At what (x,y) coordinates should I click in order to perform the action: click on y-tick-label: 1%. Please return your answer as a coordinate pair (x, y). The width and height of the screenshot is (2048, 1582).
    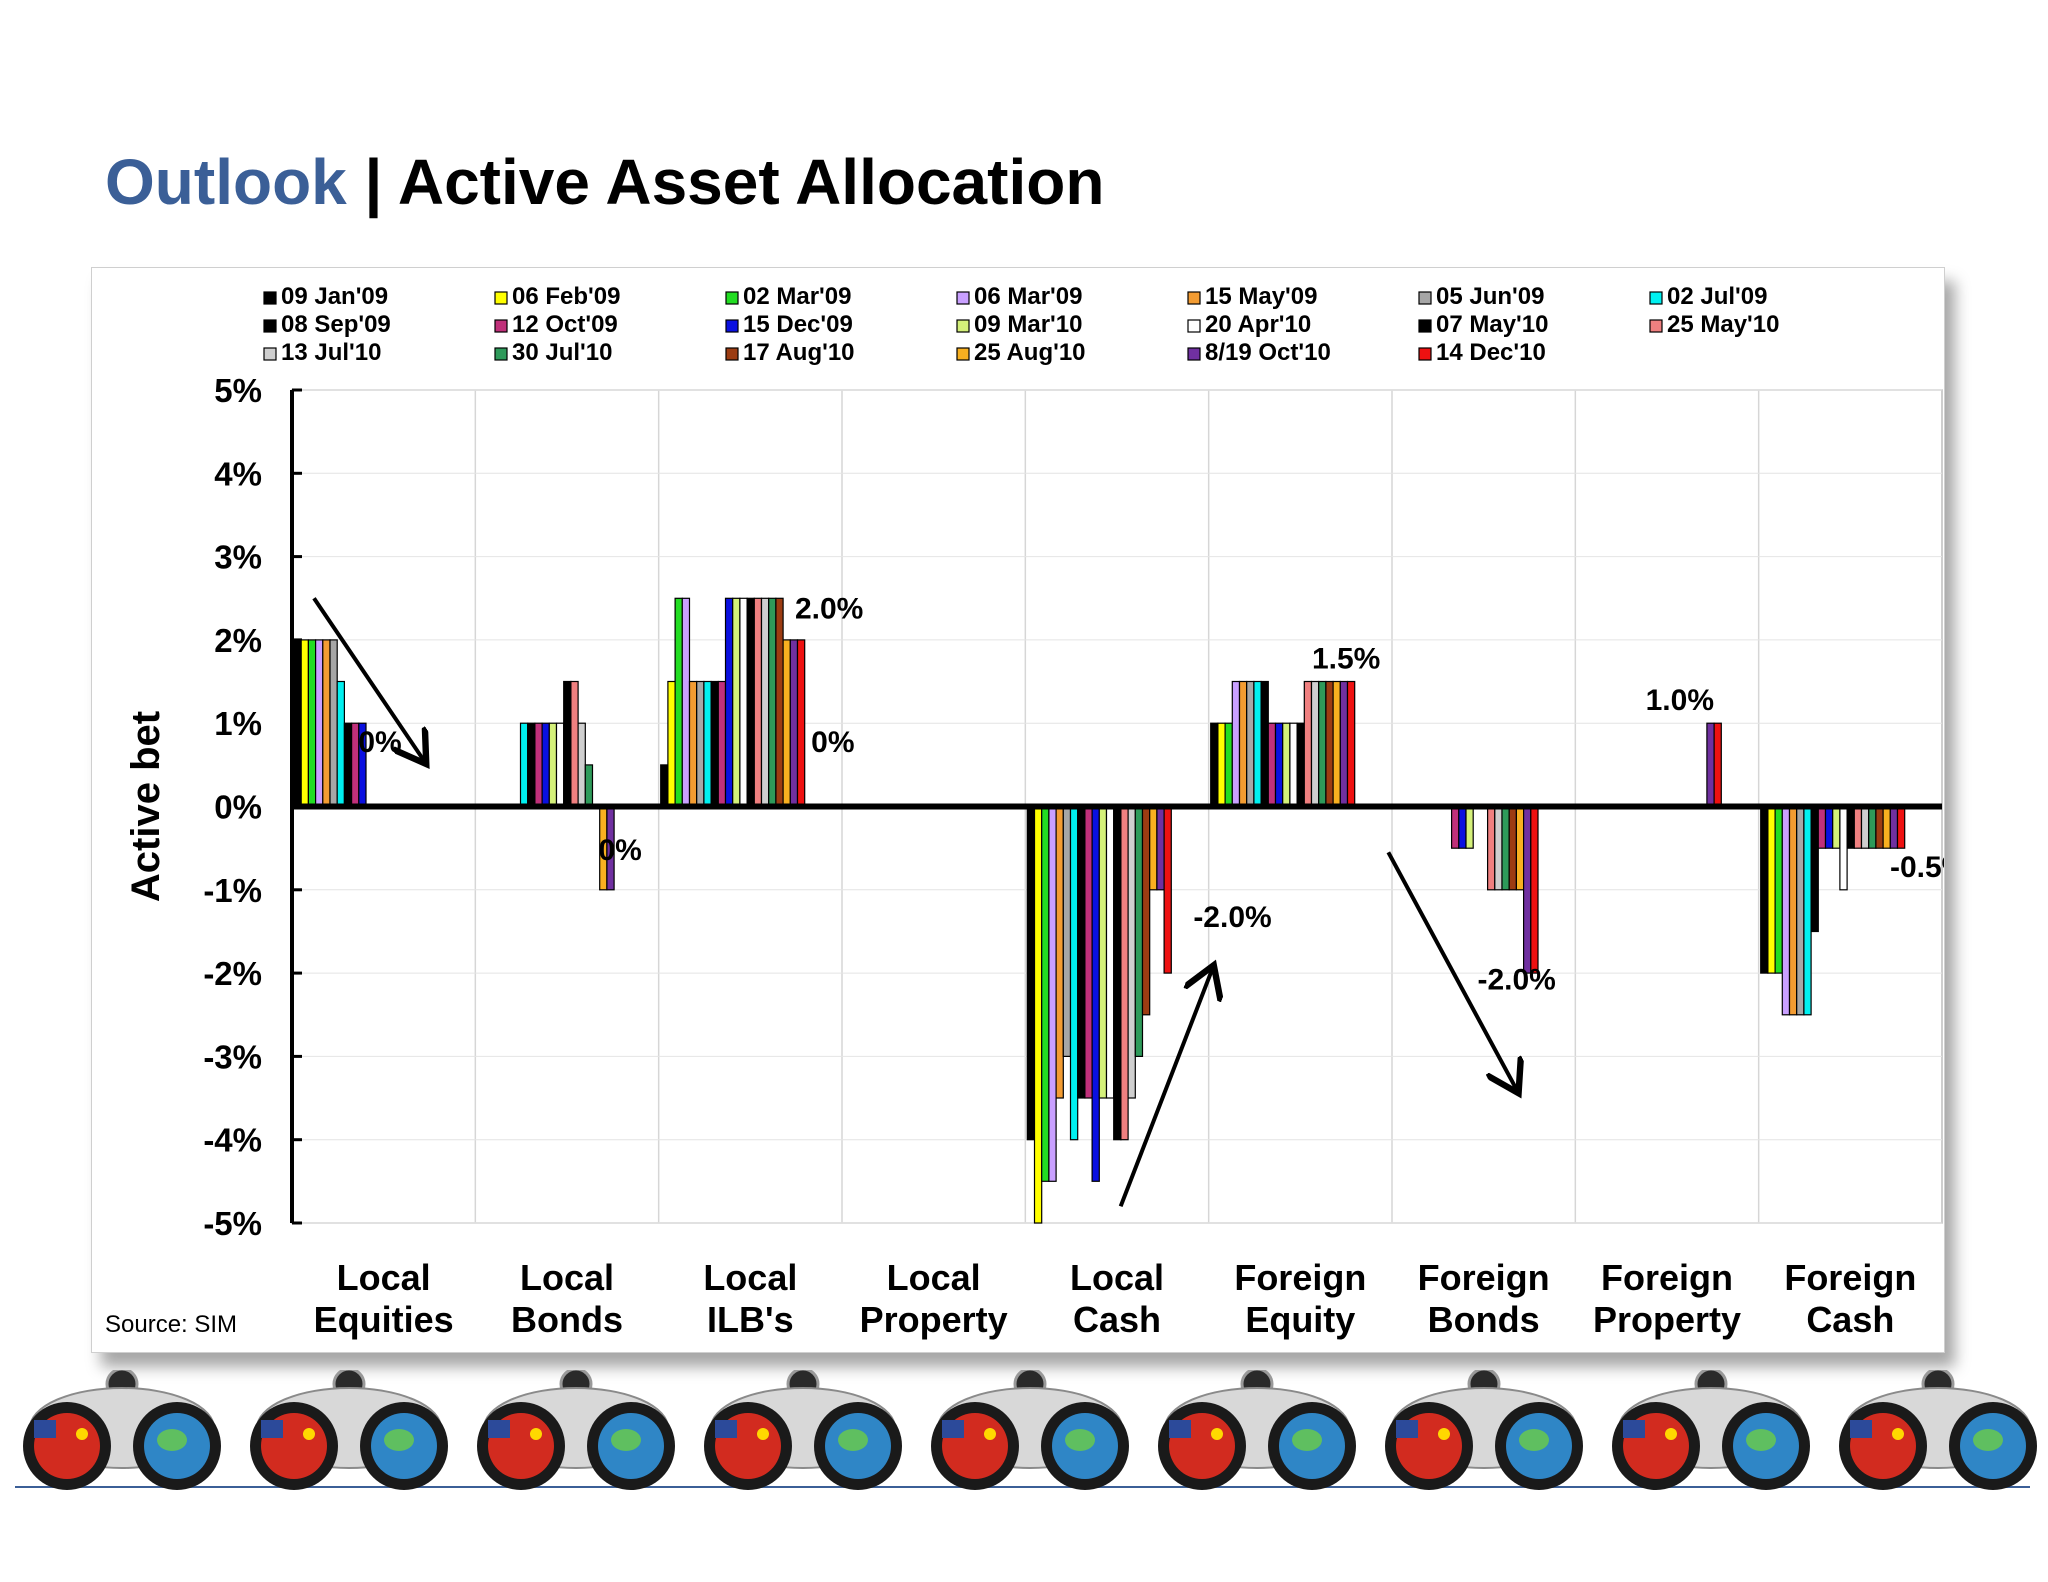
    Looking at the image, I should click on (238, 723).